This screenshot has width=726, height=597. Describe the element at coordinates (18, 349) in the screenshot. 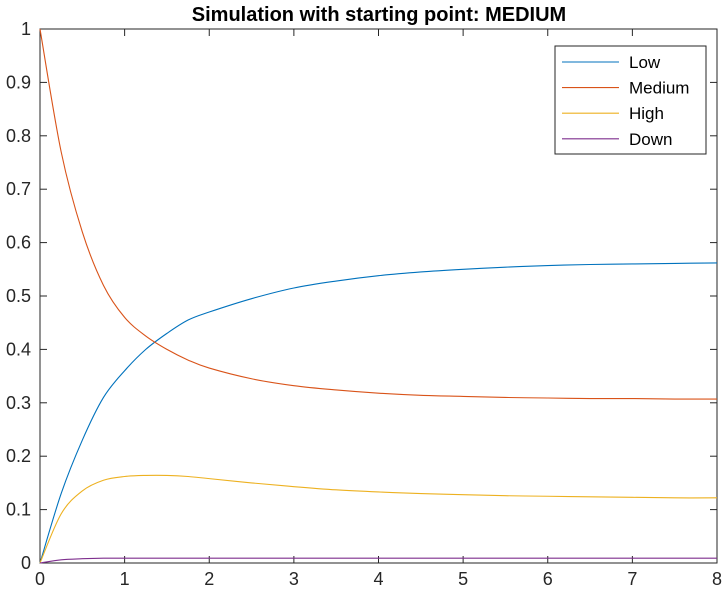

I see `y-tick-label: 0.4` at that location.